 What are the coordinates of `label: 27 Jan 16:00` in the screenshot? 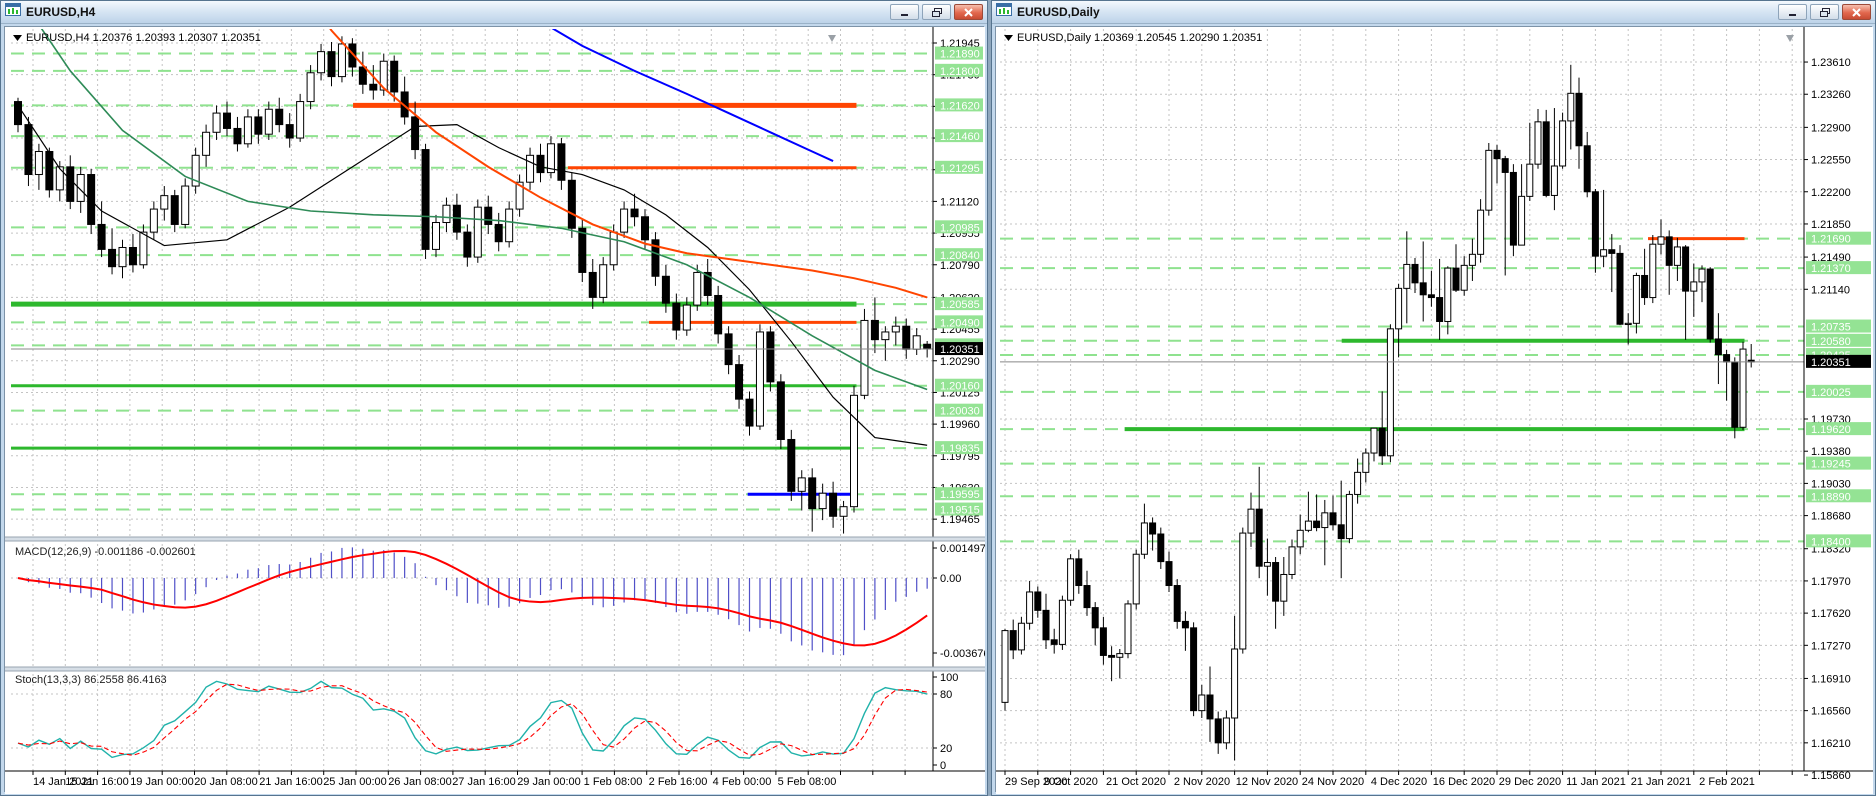 It's located at (484, 782).